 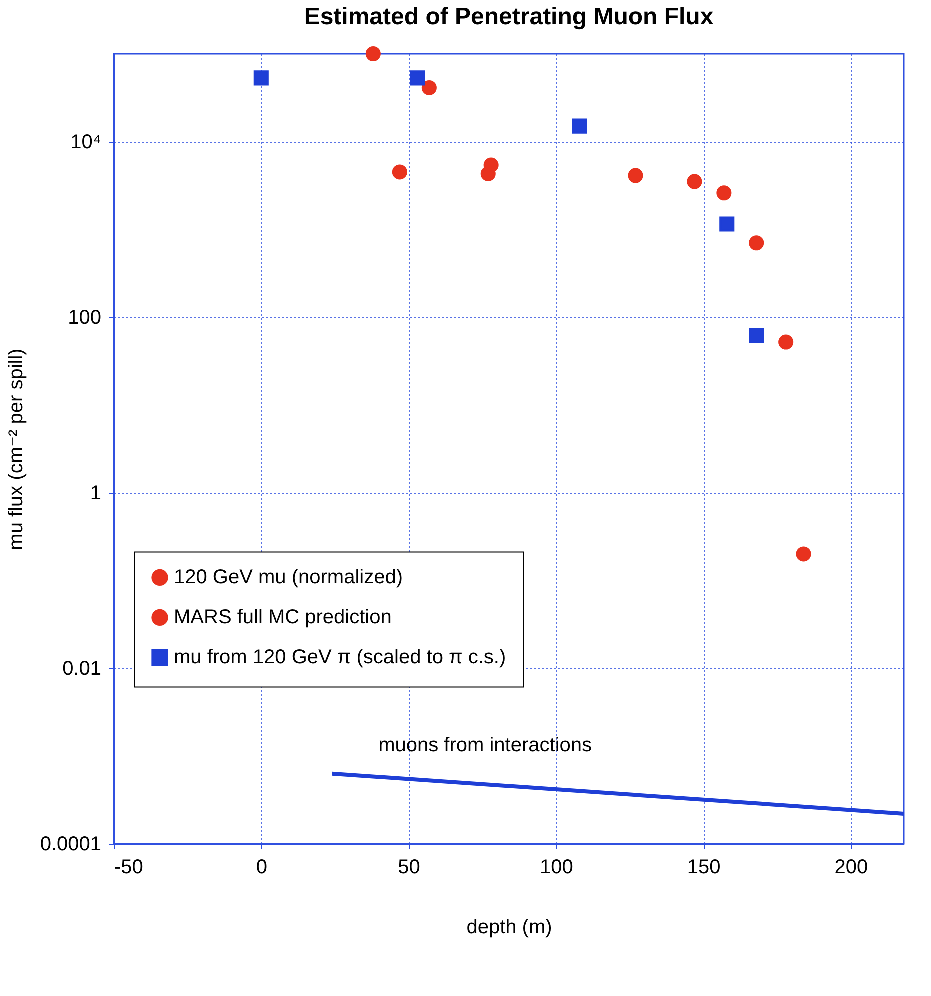 I want to click on x-tick-label: -50, so click(x=129, y=867).